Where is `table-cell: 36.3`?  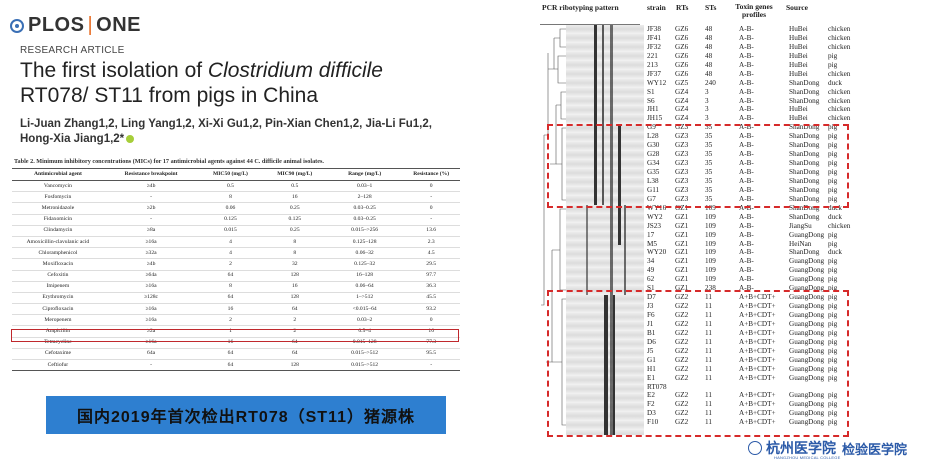 table-cell: 36.3 is located at coordinates (431, 287).